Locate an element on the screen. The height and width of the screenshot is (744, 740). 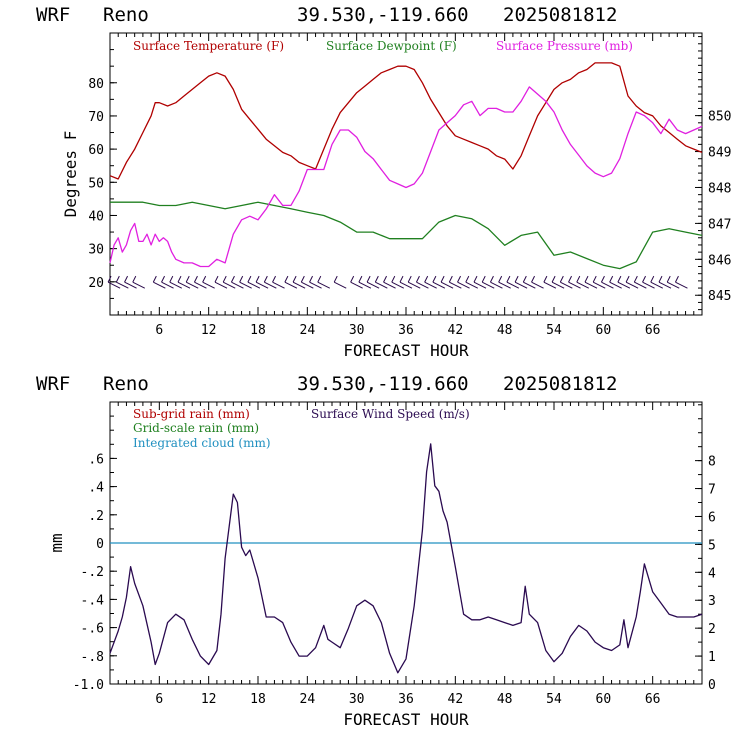
y2-tick-label: 849 is located at coordinates (719, 153).